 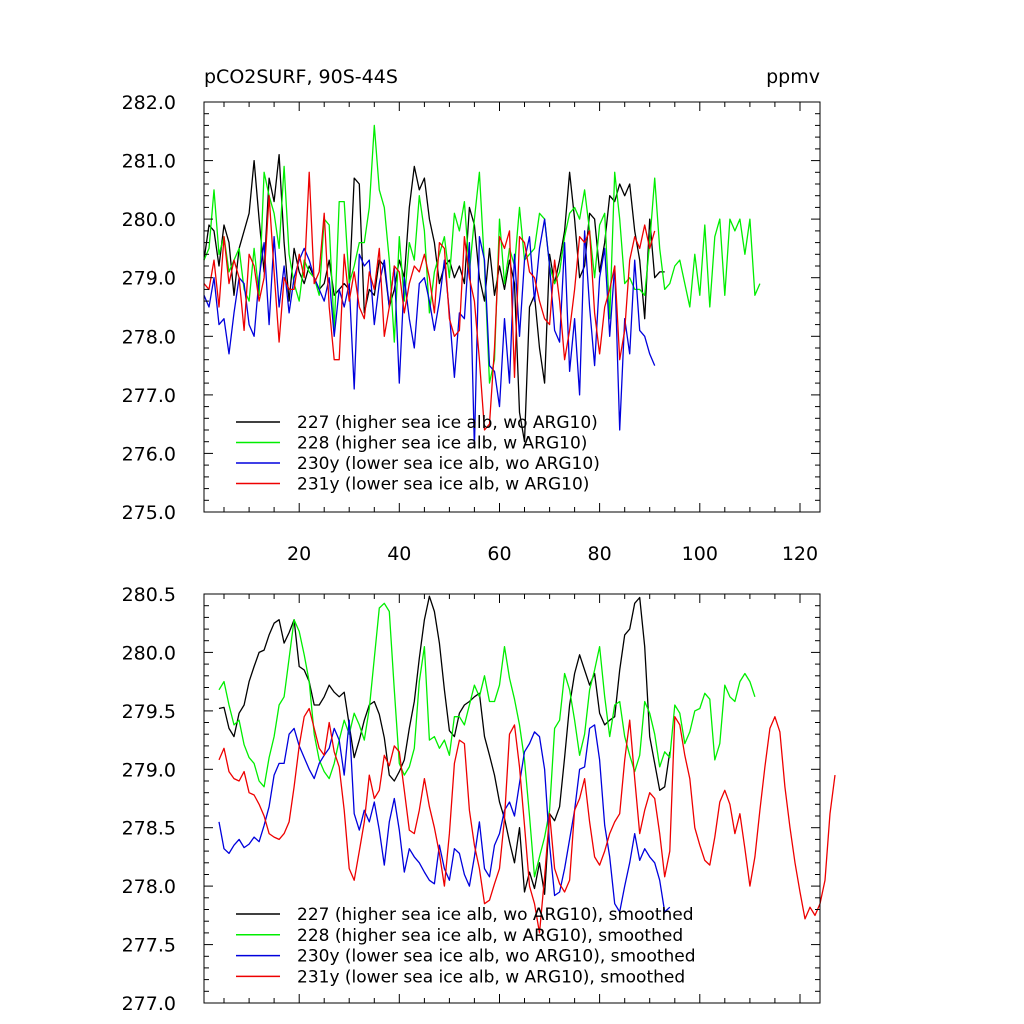 What do you see at coordinates (149, 595) in the screenshot?
I see `y-tick-label: 280.5` at bounding box center [149, 595].